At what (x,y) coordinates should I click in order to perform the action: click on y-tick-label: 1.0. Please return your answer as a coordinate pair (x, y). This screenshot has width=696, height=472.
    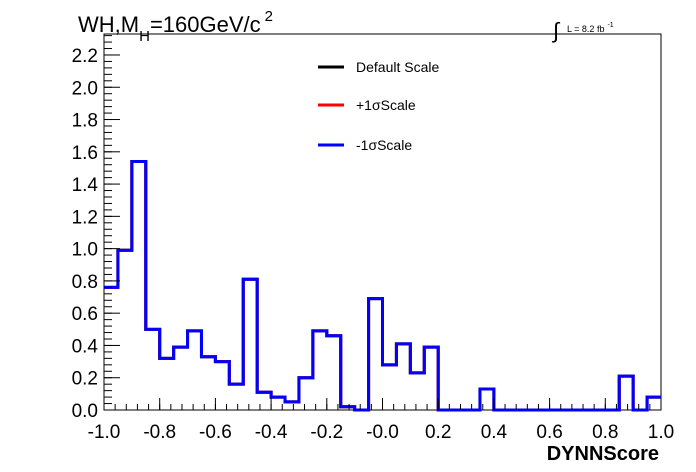
    Looking at the image, I should click on (85, 250).